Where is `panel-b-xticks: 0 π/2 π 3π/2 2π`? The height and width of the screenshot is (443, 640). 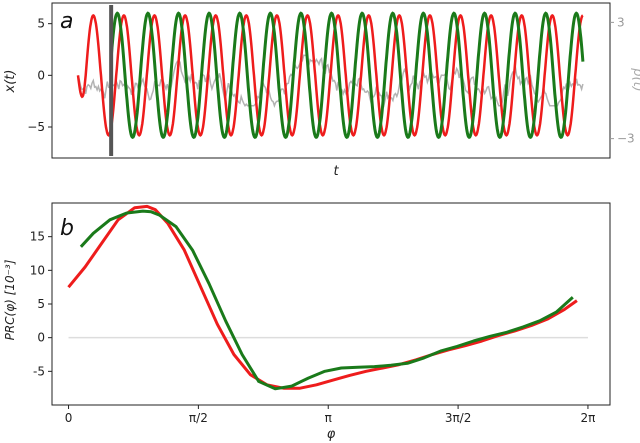
panel-b-xticks: 0 π/2 π 3π/2 2π is located at coordinates (330, 415).